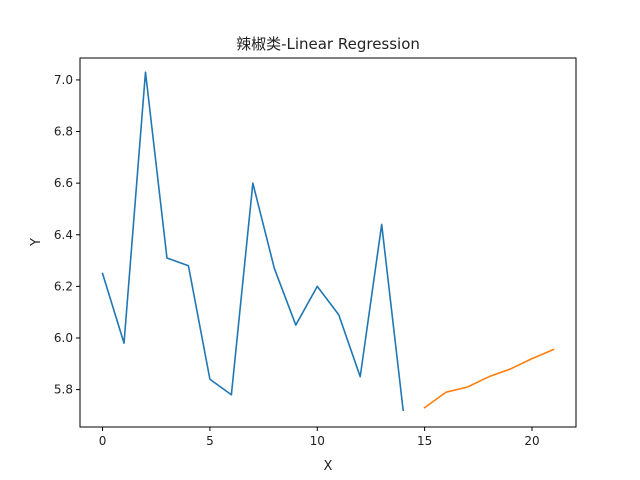 The image size is (640, 480). Describe the element at coordinates (103, 441) in the screenshot. I see `x-tick-label: 0` at that location.